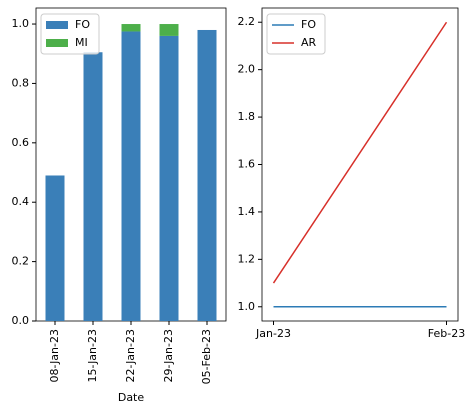 The image size is (474, 413). What do you see at coordinates (21, 201) in the screenshot?
I see `y-tick-label: 0.4` at bounding box center [21, 201].